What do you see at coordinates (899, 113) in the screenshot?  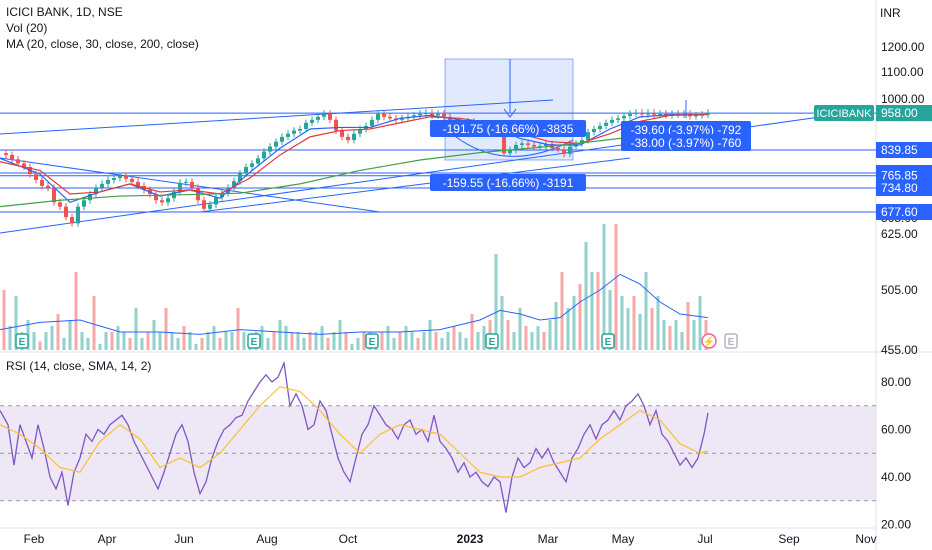 I see `svg-text: 958.00` at bounding box center [899, 113].